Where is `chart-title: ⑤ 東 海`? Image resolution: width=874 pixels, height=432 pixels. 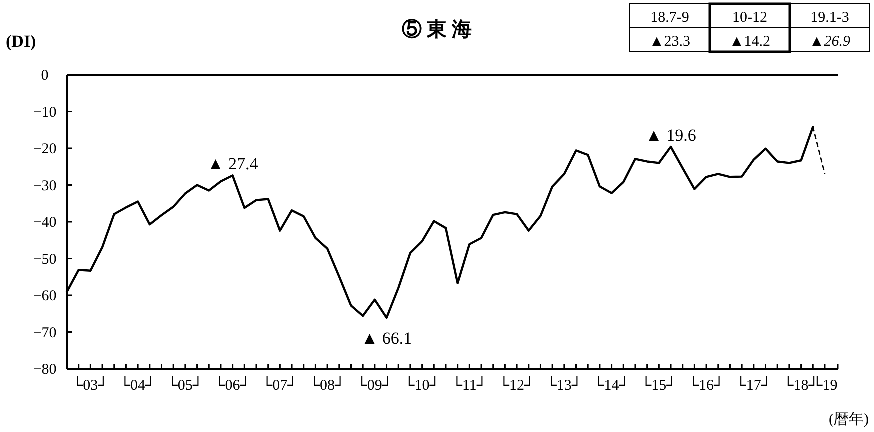
chart-title: ⑤ 東 海 is located at coordinates (437, 30).